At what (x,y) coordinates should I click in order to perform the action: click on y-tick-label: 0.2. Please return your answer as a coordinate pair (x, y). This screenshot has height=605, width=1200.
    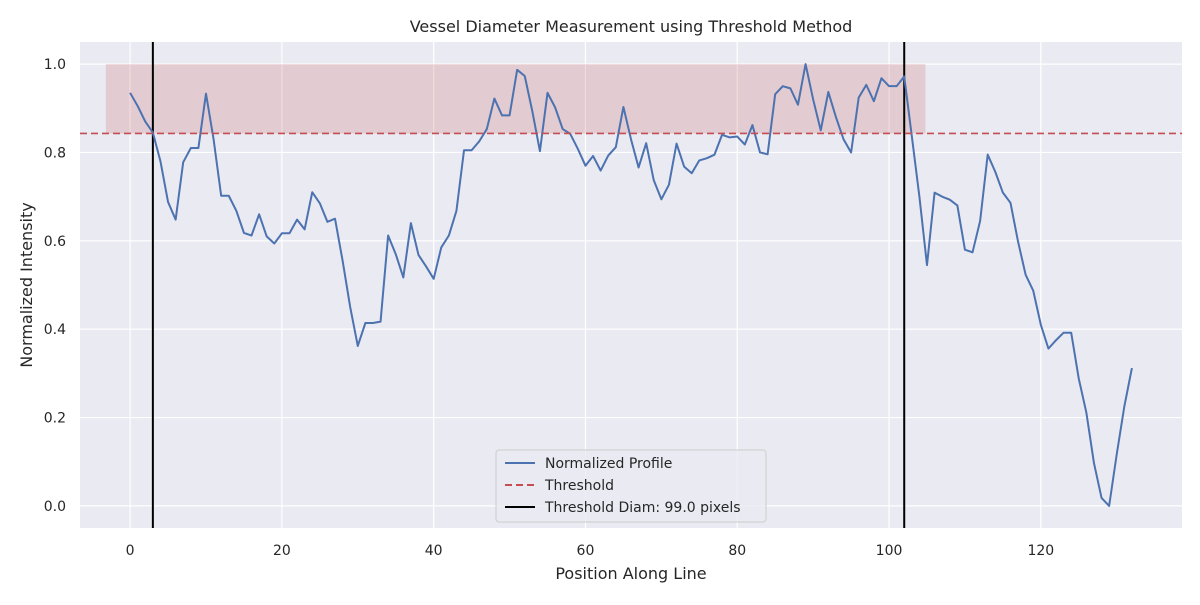
    Looking at the image, I should click on (55, 419).